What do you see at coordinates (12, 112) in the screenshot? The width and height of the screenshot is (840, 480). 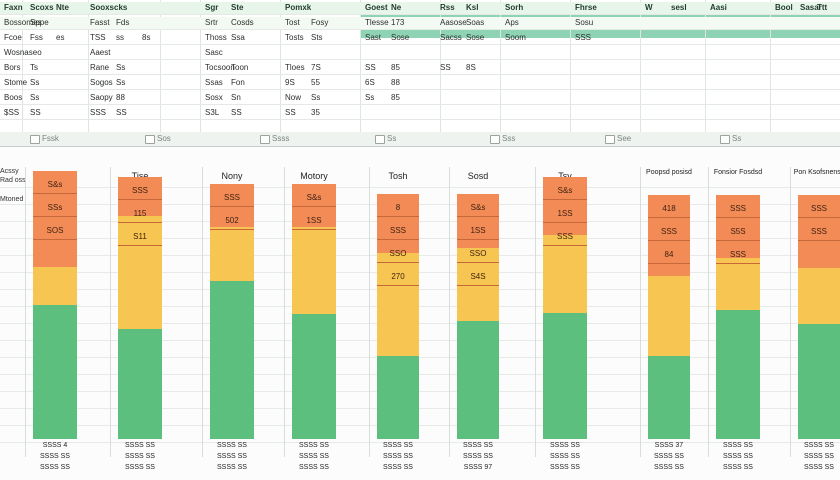 I see `sheet-cell: $SS` at bounding box center [12, 112].